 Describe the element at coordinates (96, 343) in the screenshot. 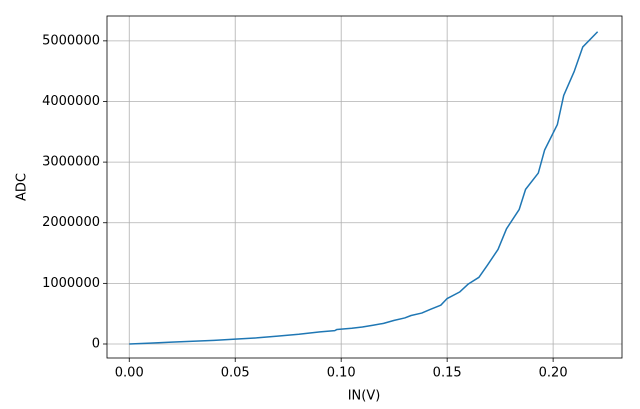

I see `y-tick-label: 0` at that location.